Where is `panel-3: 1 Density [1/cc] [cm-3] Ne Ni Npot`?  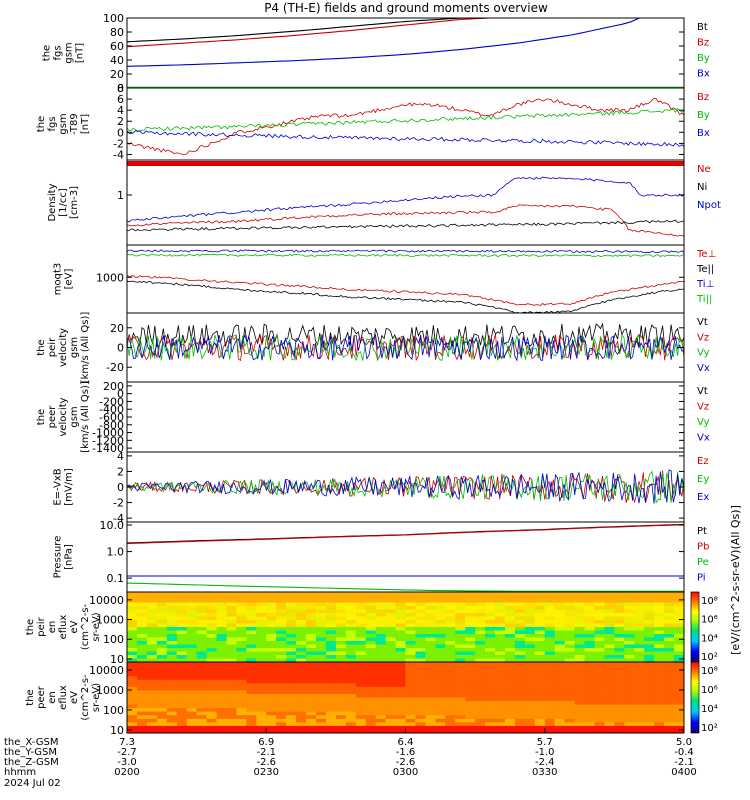 panel-3: 1 Density [1/cc] [cm-3] Ne Ni Npot is located at coordinates (384, 202).